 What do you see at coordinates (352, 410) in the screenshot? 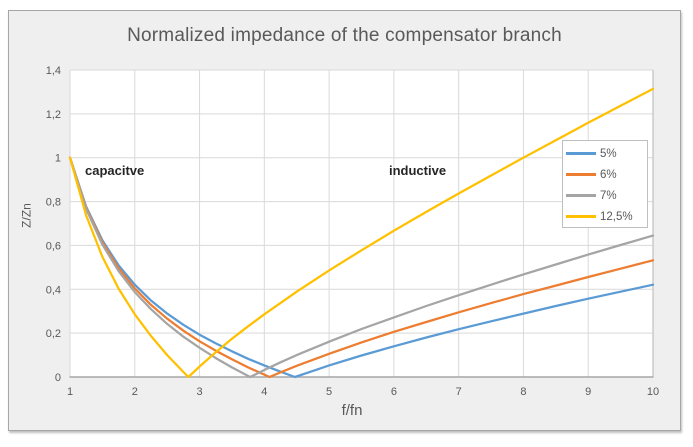
I see `x-axis-title: f/fn` at bounding box center [352, 410].